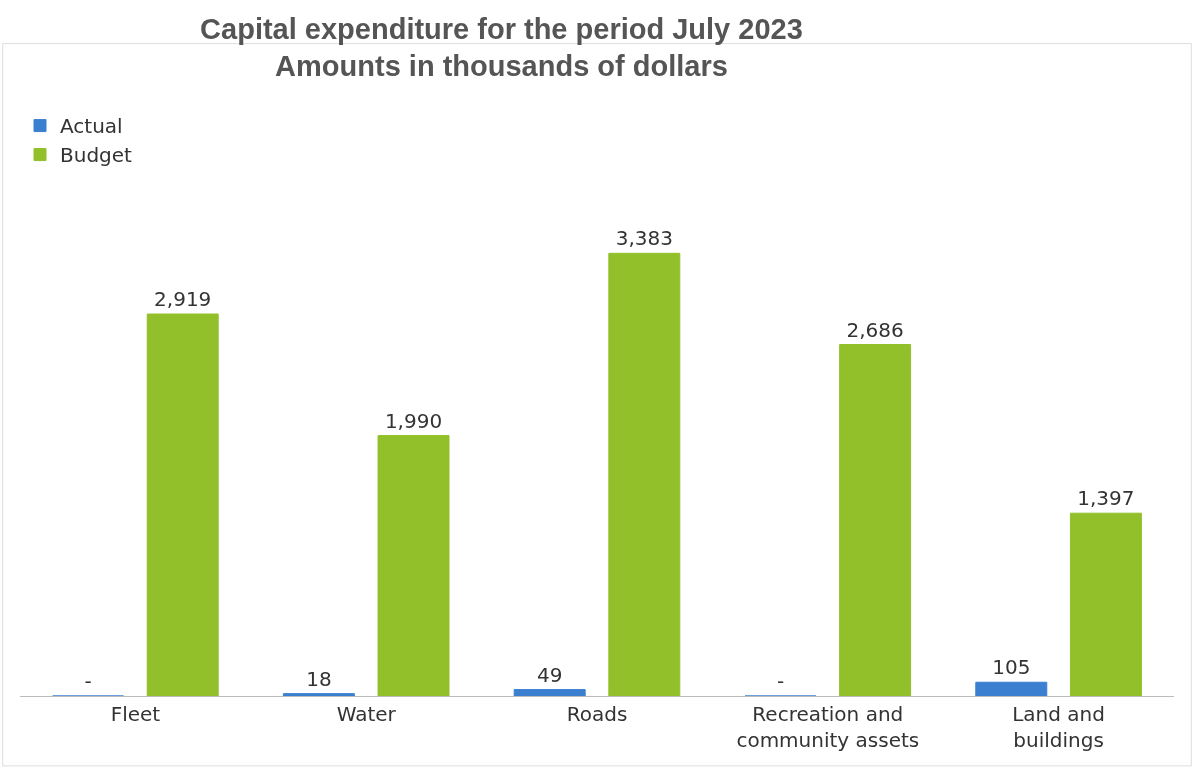  What do you see at coordinates (1058, 727) in the screenshot?
I see `x-tick-label: Land and buildings` at bounding box center [1058, 727].